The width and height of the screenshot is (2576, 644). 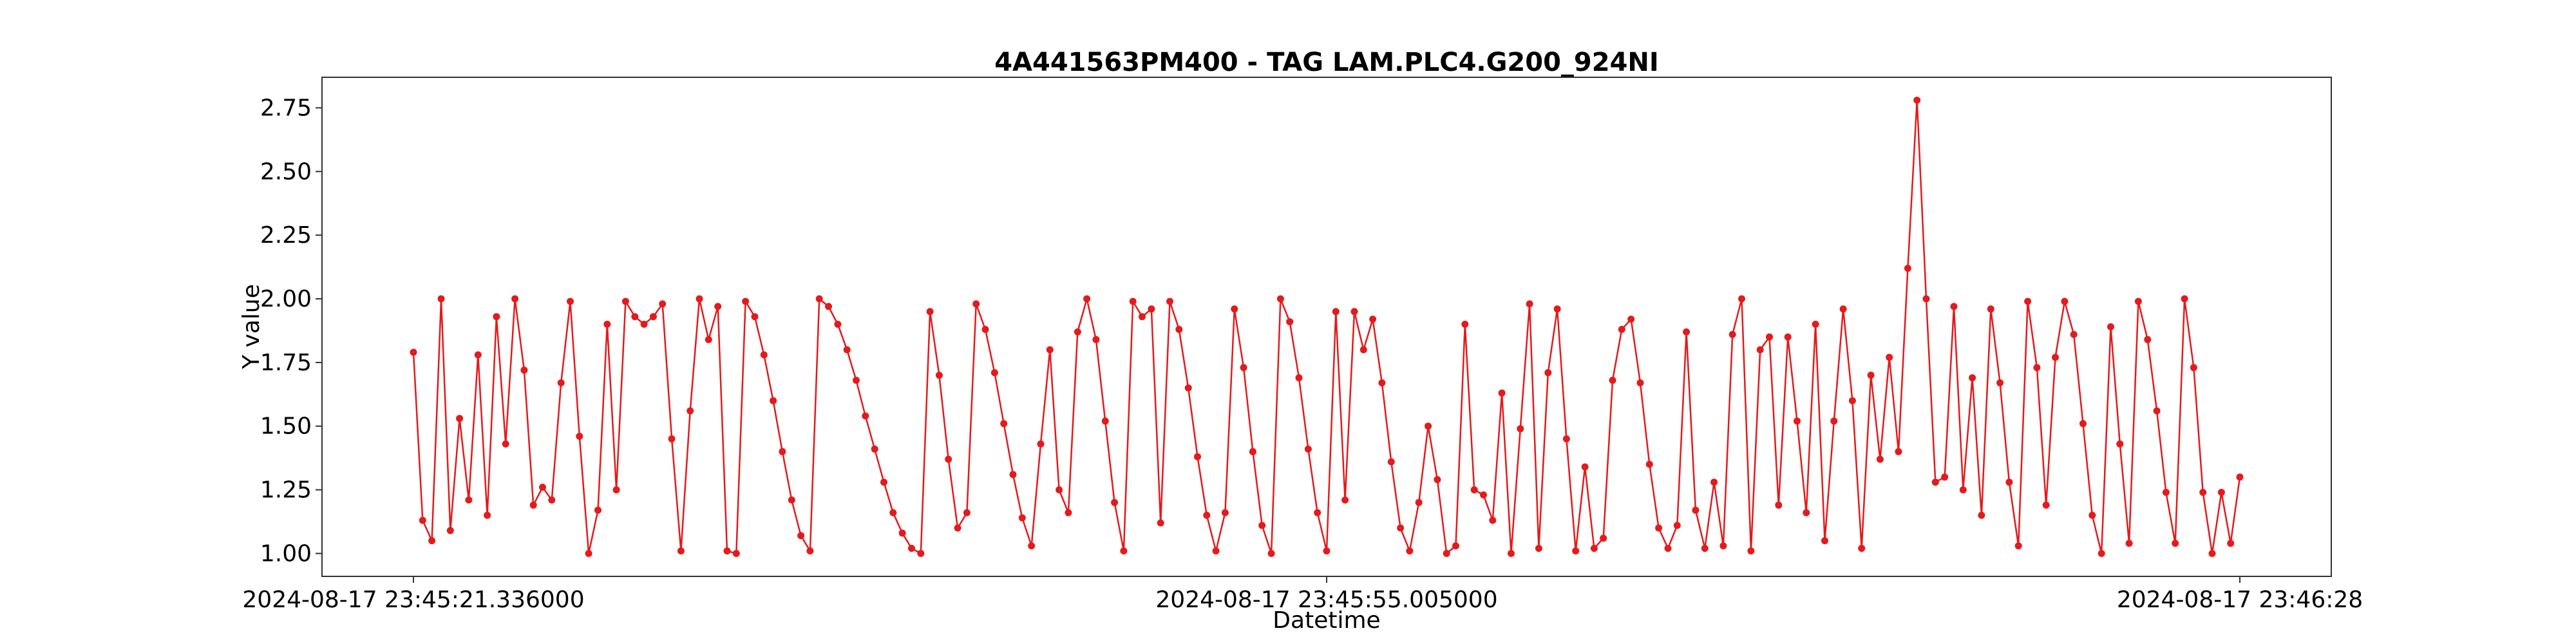 I want to click on x-tick-label: 2024-08-17 23:46:28, so click(x=2240, y=600).